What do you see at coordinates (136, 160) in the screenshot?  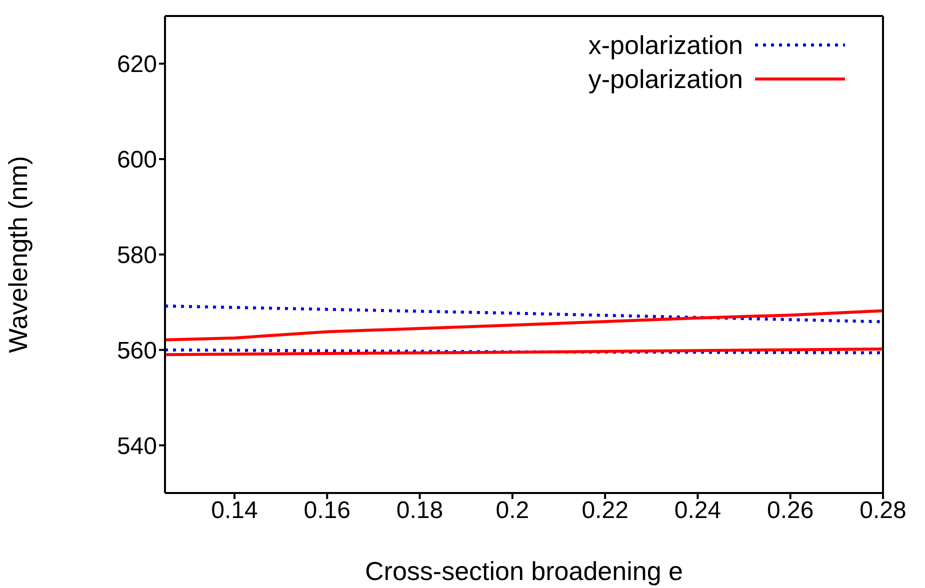 I see `y-tick-label: 600` at bounding box center [136, 160].